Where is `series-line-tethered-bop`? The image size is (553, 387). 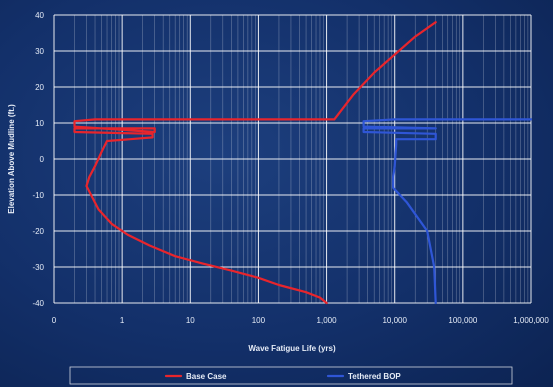
series-line-tethered-bop is located at coordinates (447, 211).